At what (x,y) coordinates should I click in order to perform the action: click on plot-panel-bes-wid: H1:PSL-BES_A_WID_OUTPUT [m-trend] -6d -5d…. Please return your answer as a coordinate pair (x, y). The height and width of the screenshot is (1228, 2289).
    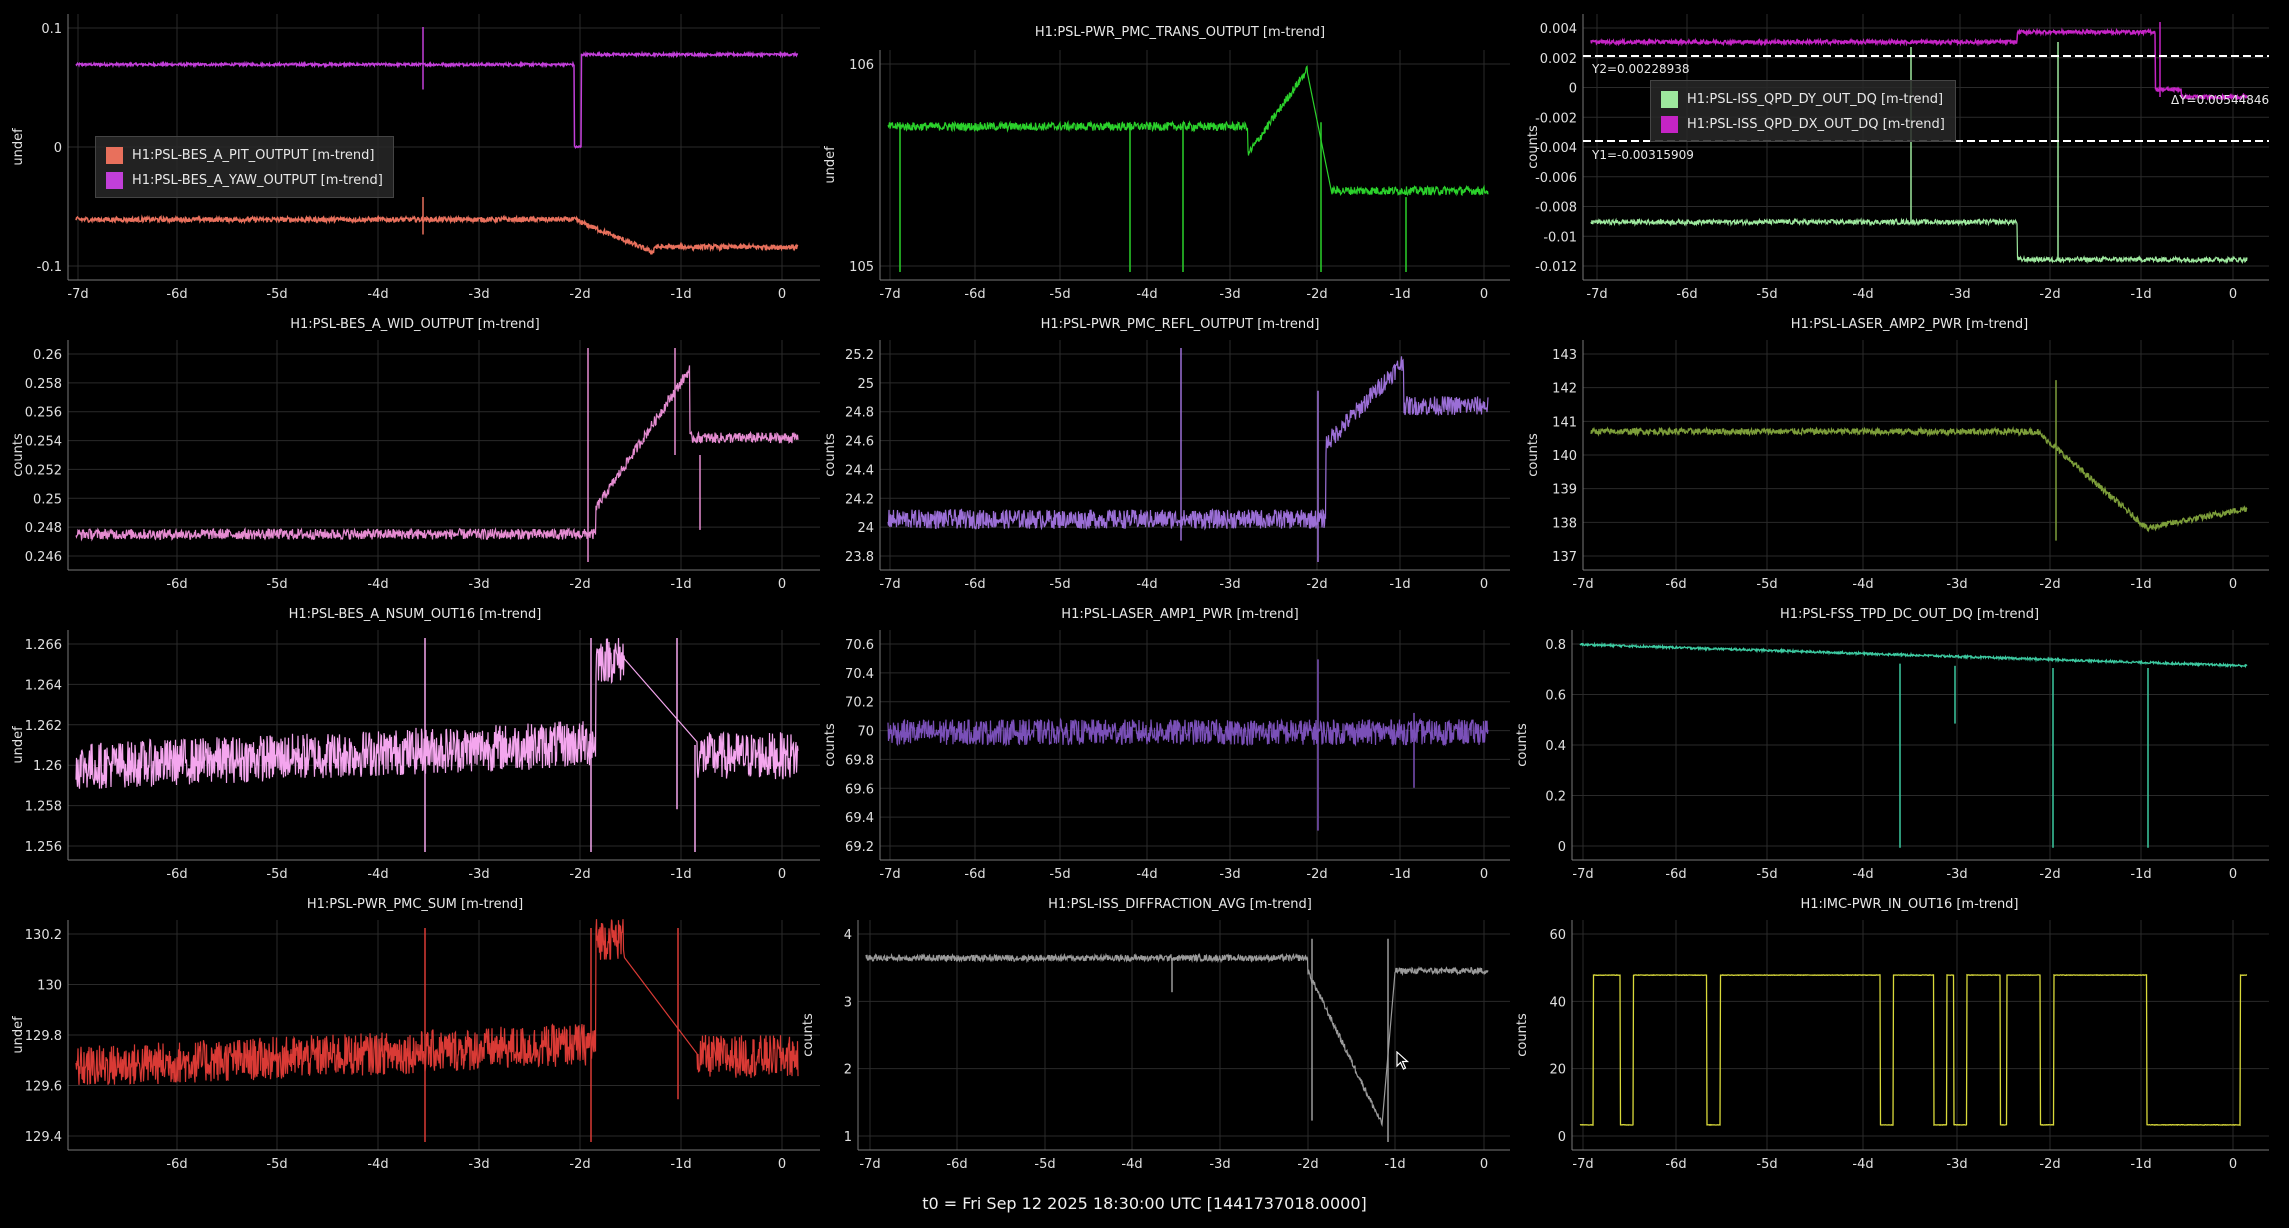
    Looking at the image, I should click on (415, 450).